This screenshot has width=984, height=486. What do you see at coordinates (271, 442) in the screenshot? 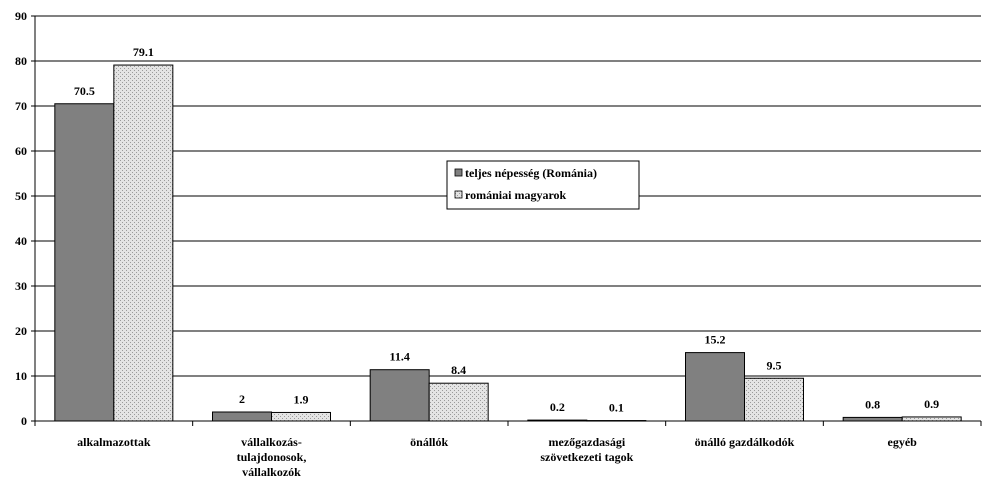
I see `category-label: vállalkozás-` at bounding box center [271, 442].